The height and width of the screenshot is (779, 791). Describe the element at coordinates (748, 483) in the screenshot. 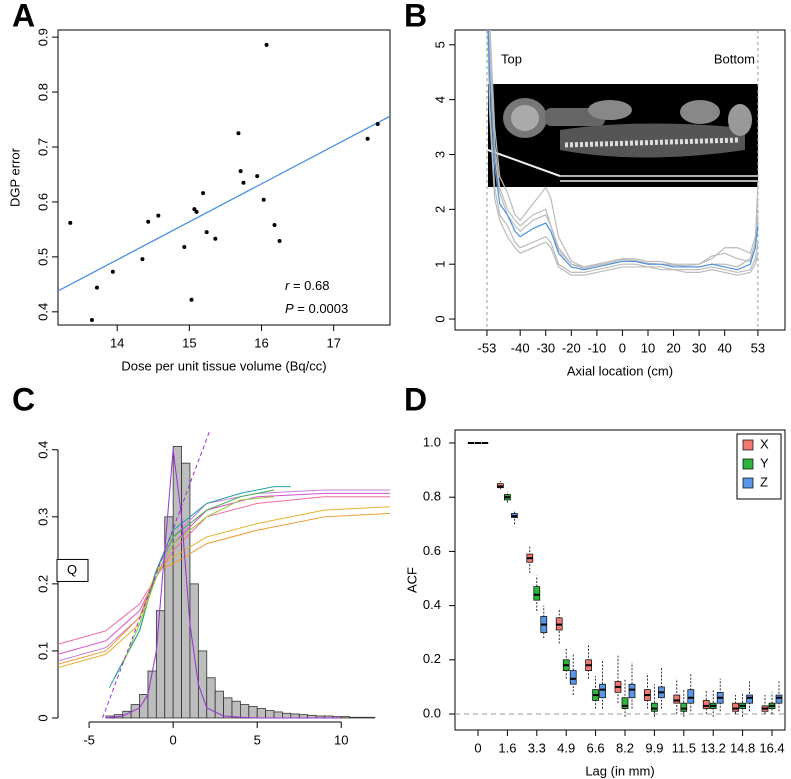

I see `legend-swatch` at that location.